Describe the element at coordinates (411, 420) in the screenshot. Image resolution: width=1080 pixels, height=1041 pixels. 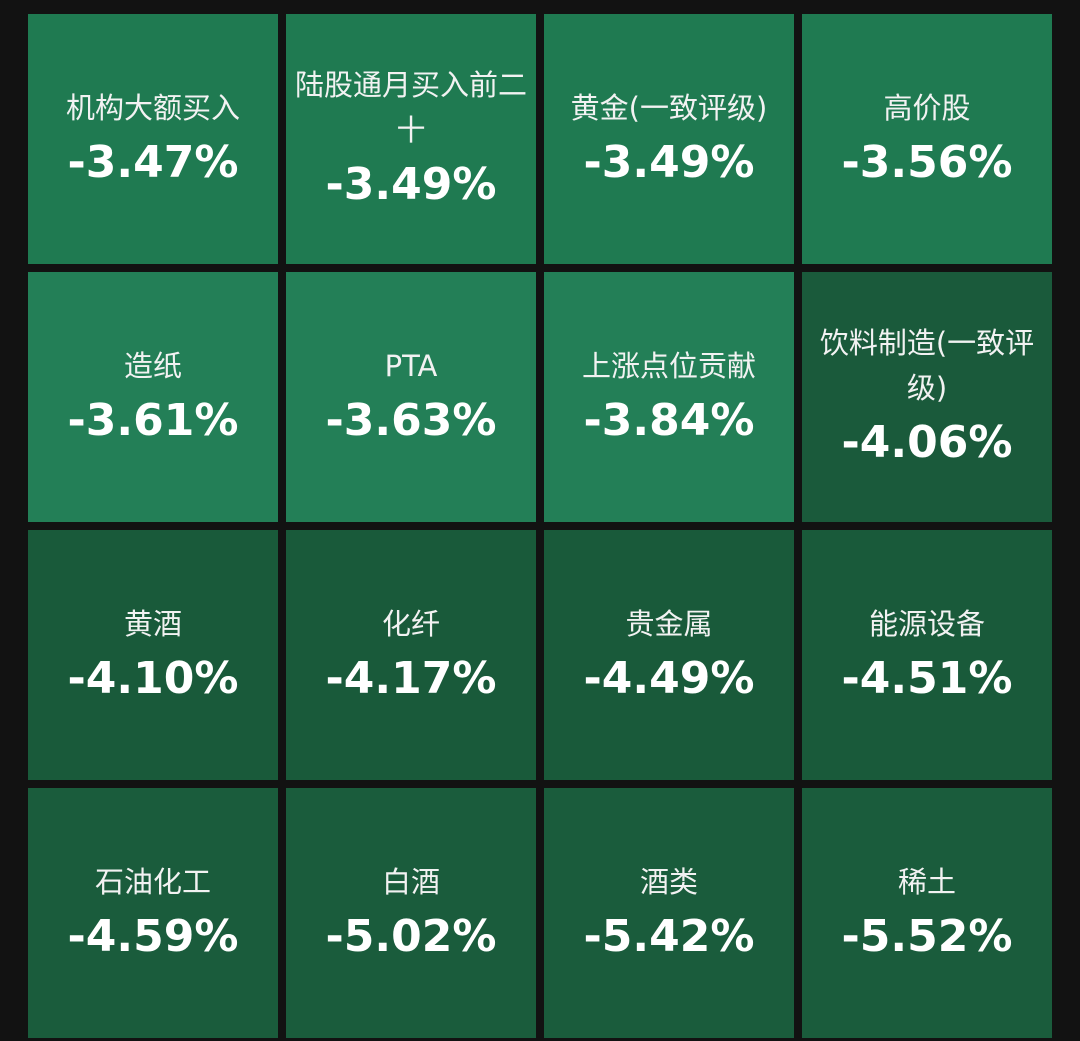
I see `sector-change: -3.63%` at that location.